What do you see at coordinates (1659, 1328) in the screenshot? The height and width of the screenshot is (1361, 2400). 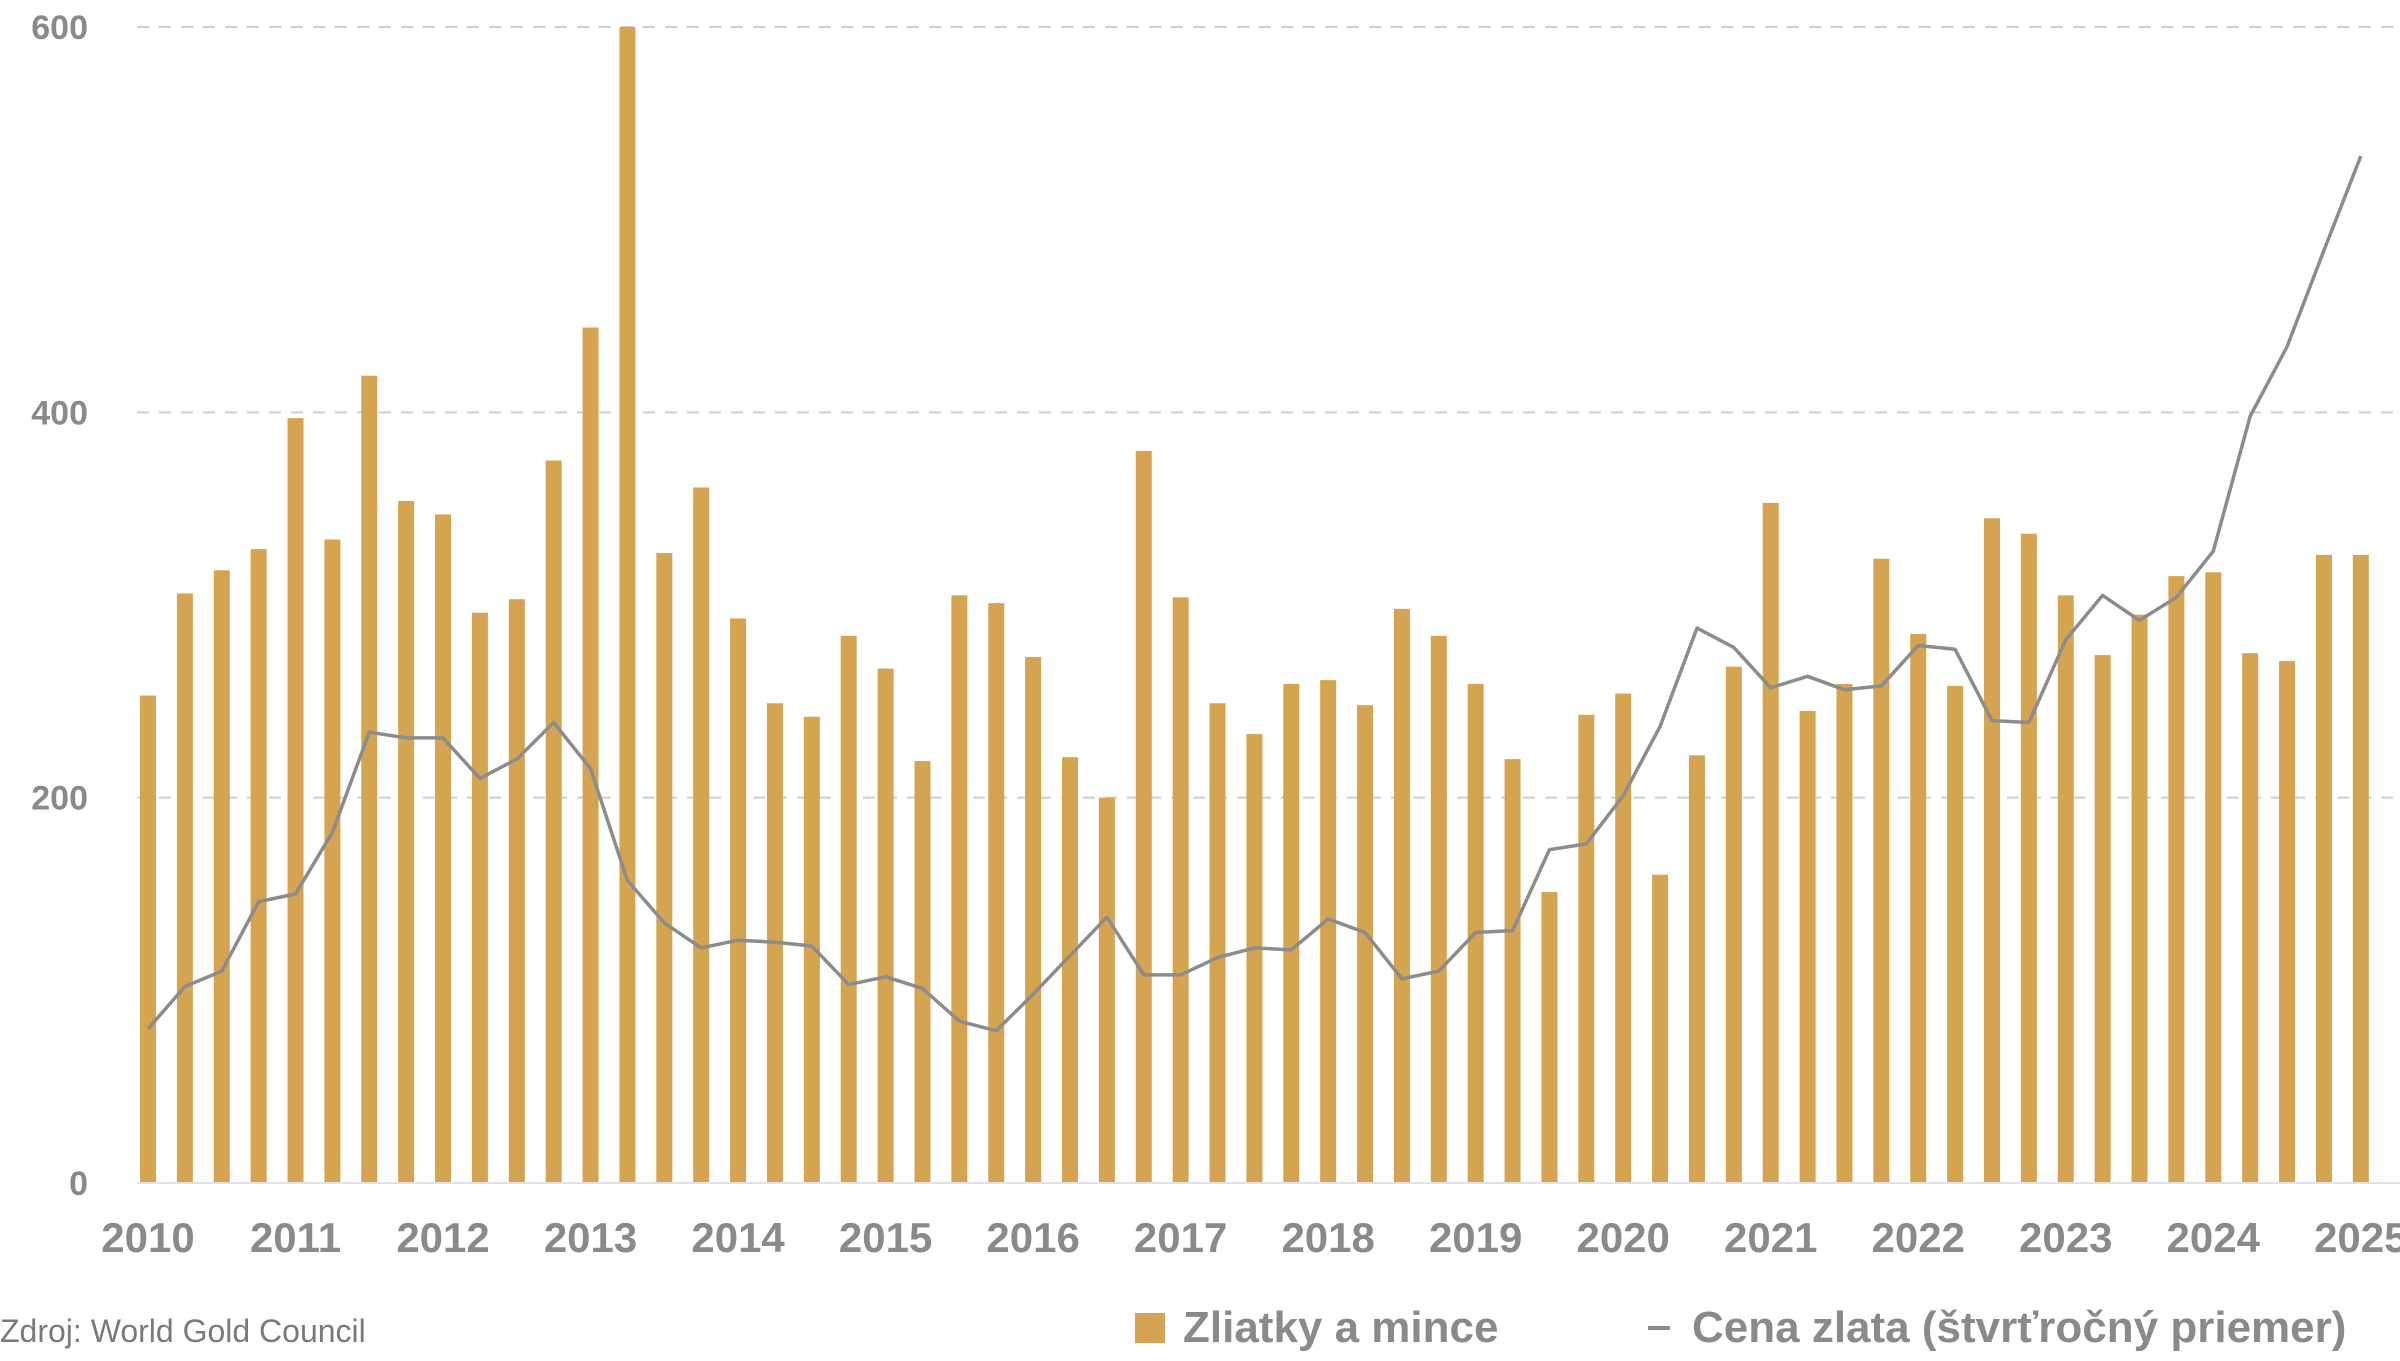 I see `legend-line-swatch` at bounding box center [1659, 1328].